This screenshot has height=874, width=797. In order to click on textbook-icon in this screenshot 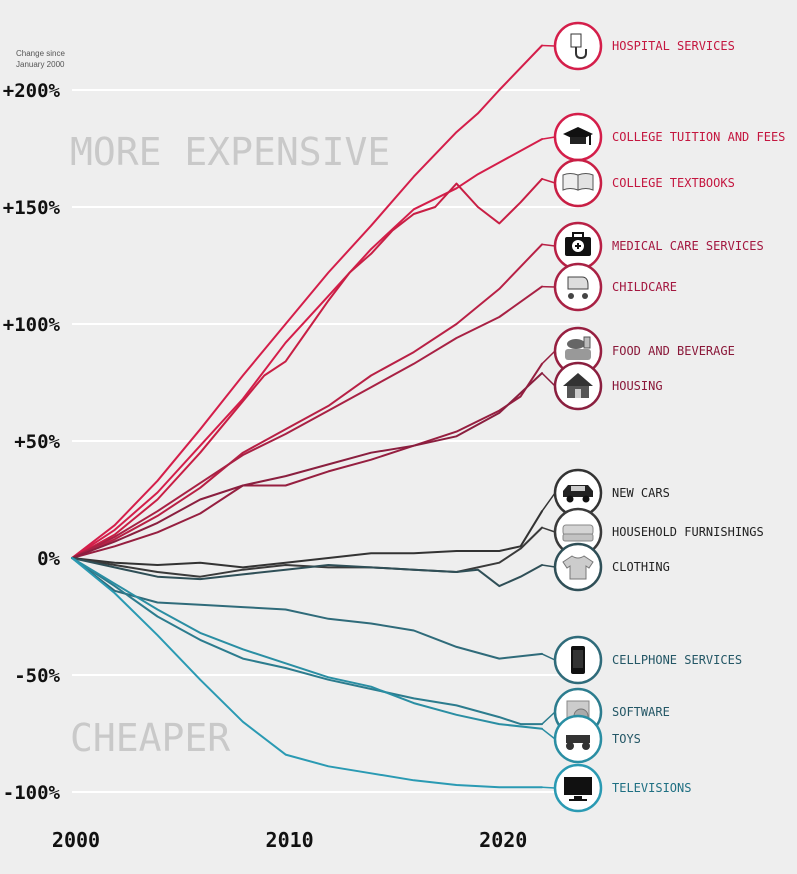, I will do `click(578, 182)`.